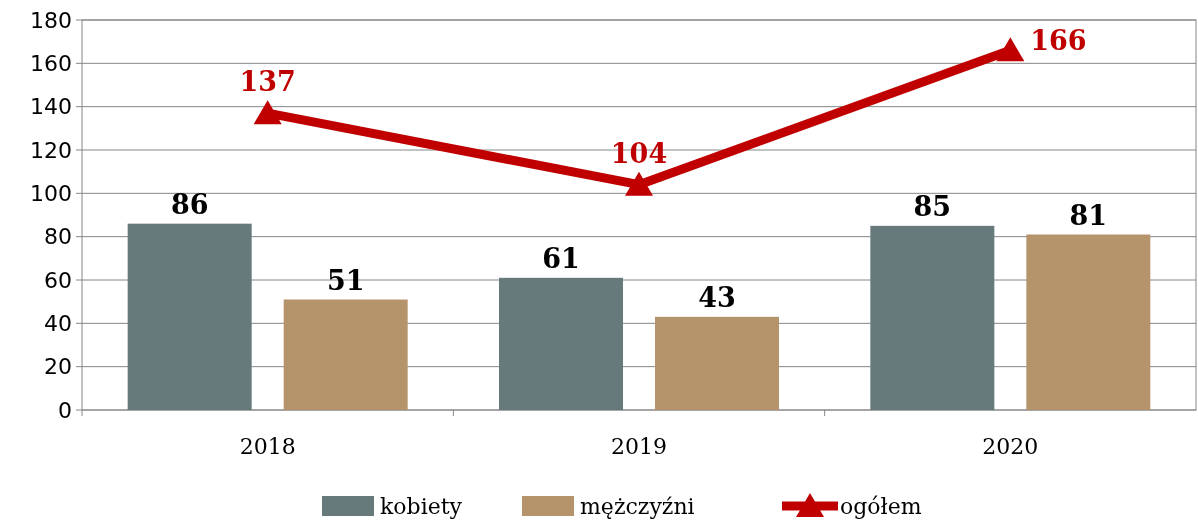 The height and width of the screenshot is (521, 1198). Describe the element at coordinates (639, 153) in the screenshot. I see `data-label: 104` at that location.